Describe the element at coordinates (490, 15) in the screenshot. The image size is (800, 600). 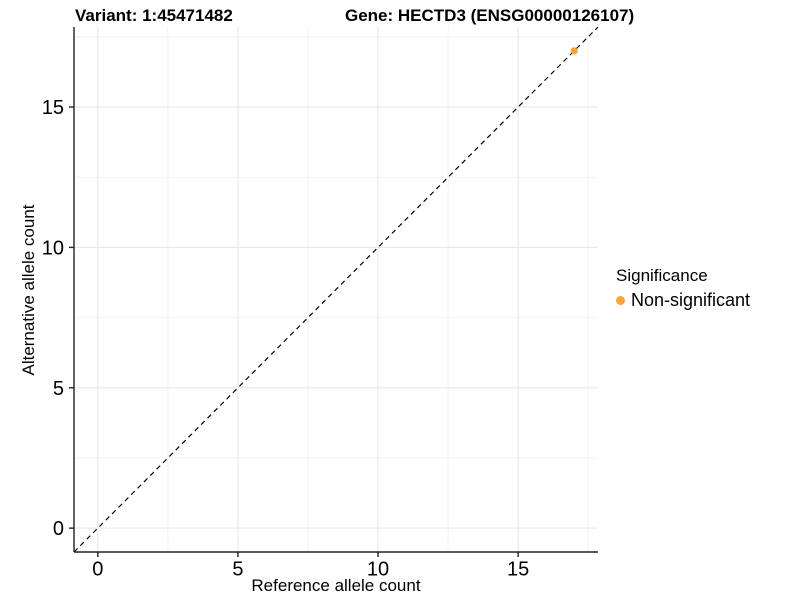
I see `gene-title: Gene: HECTD3 (ENSG00000126107)` at that location.